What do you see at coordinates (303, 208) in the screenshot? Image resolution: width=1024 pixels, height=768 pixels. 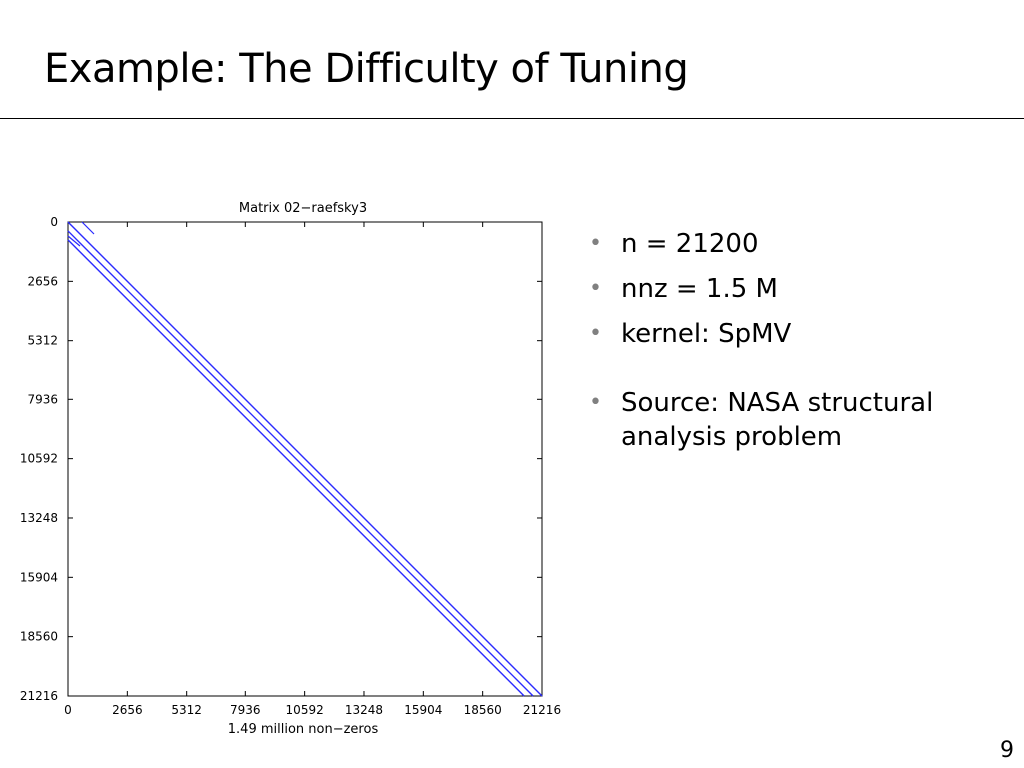 I see `plot-title: Matrix 02−raefsky3` at bounding box center [303, 208].